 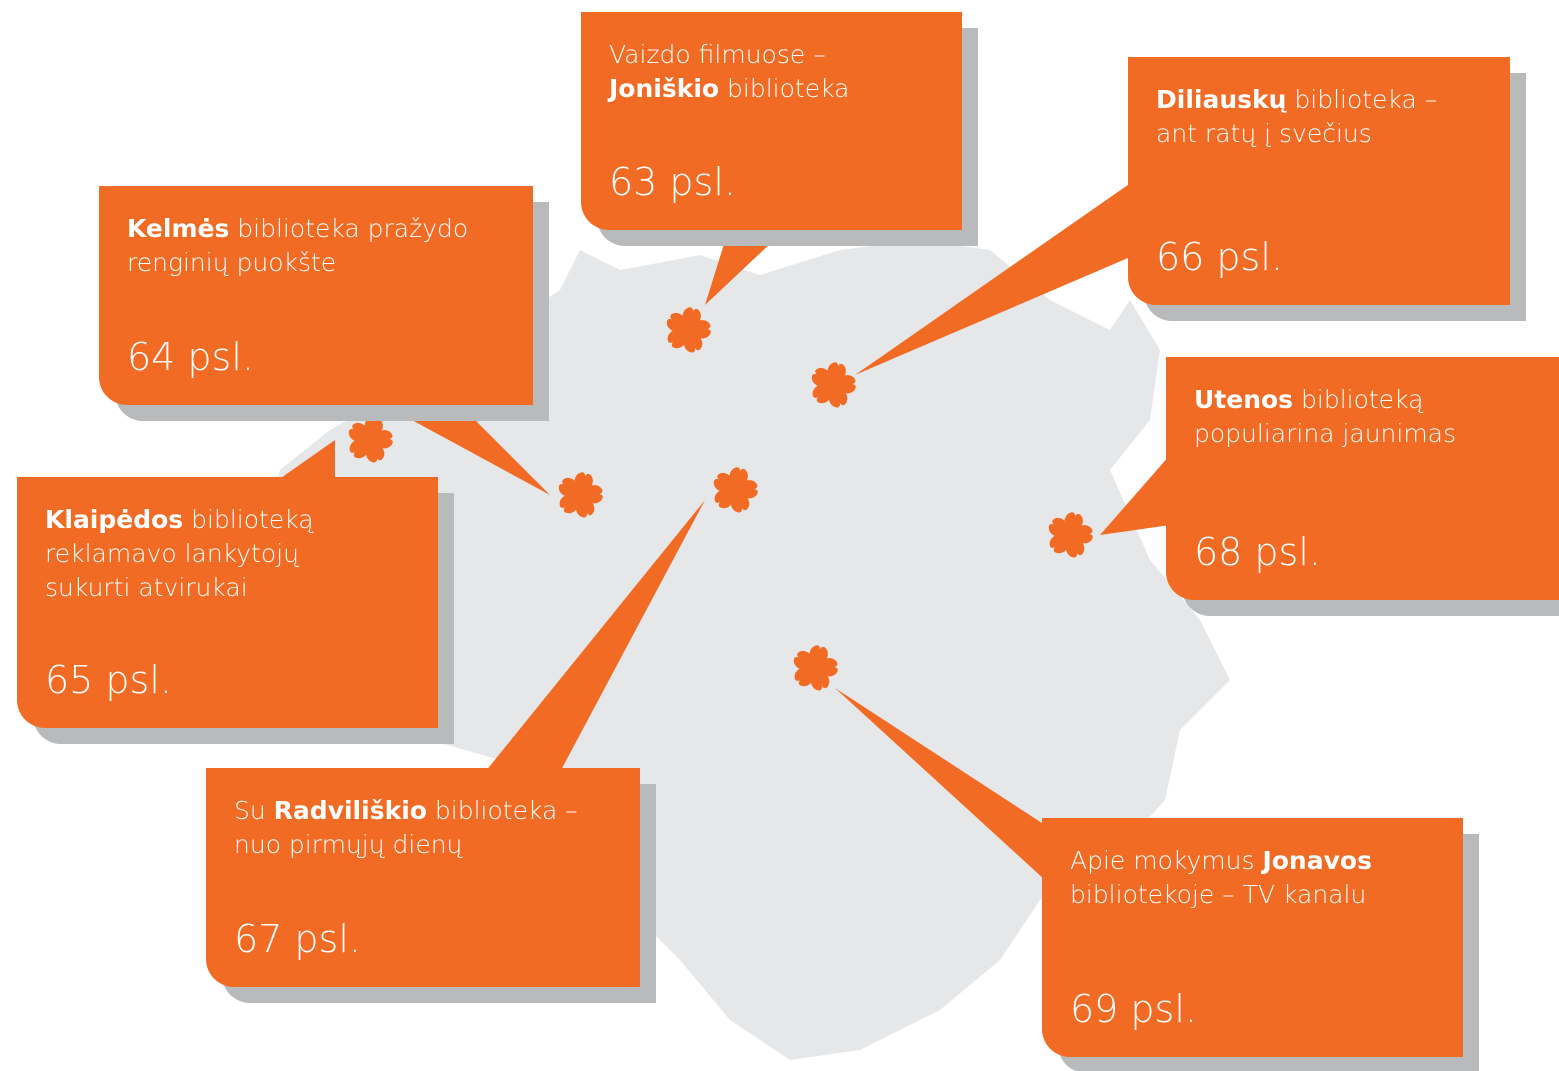 I want to click on callout-text: biblioteka, so click(x=784, y=88).